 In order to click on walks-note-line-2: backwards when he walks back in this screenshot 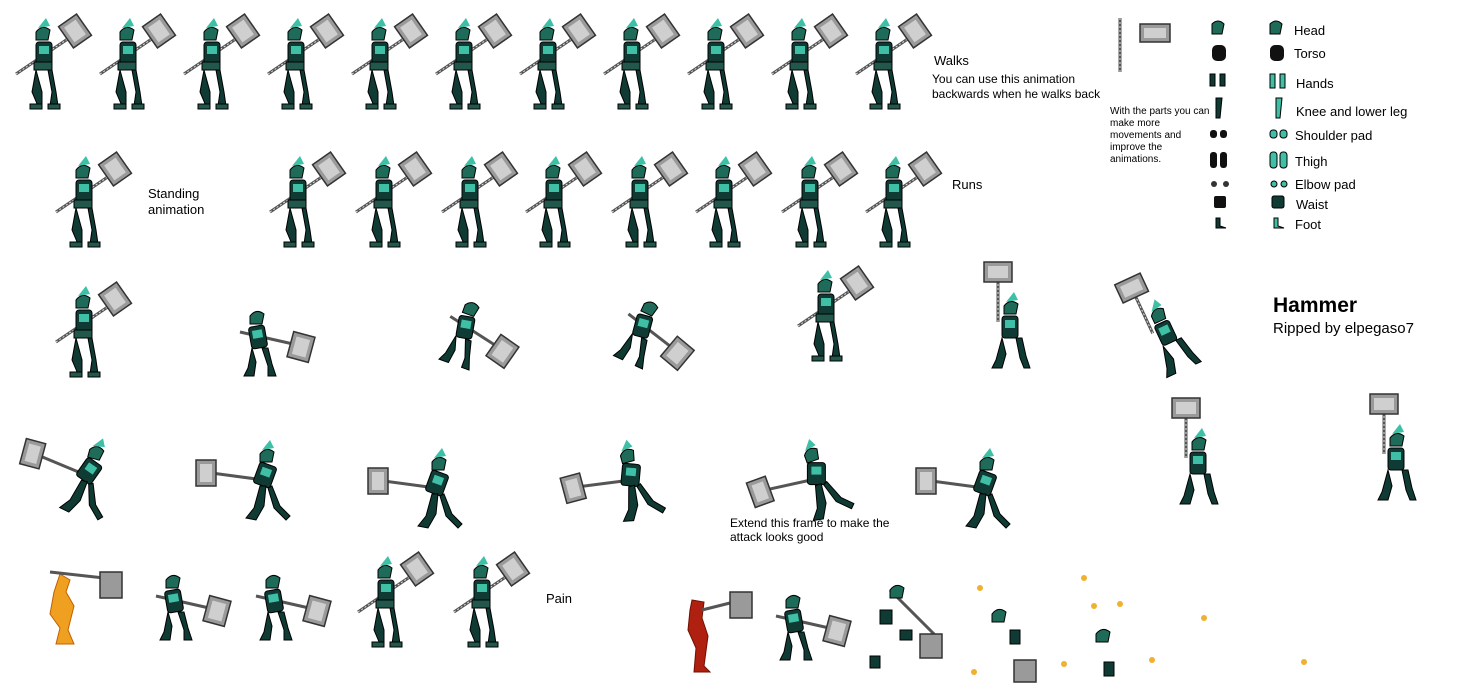, I will do `click(1016, 94)`.